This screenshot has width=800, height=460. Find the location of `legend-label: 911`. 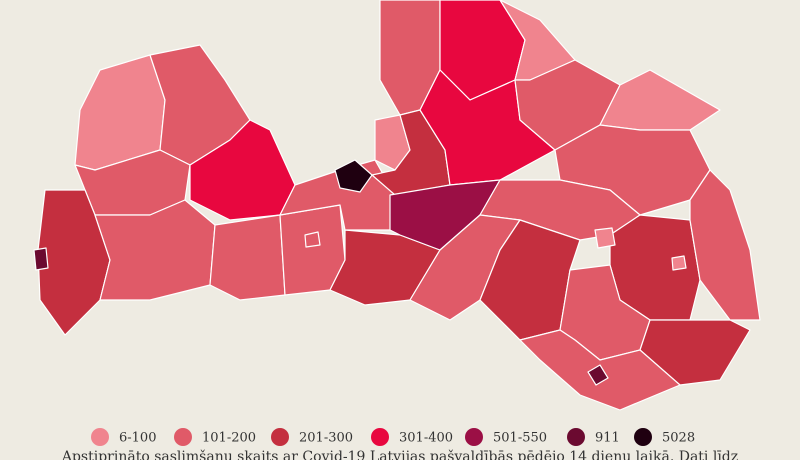

legend-label: 911 is located at coordinates (607, 438).